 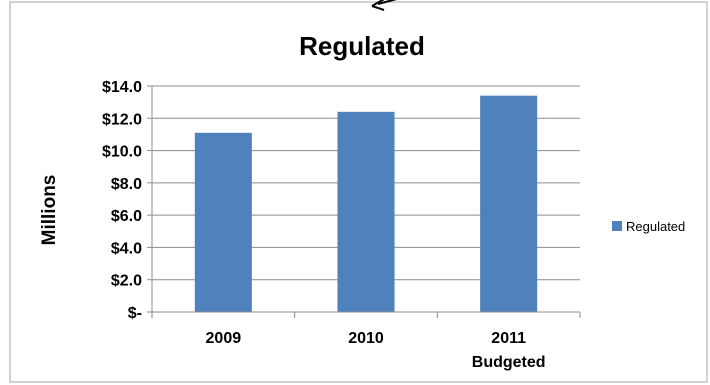 I want to click on chart-title: Regulated, so click(x=362, y=46).